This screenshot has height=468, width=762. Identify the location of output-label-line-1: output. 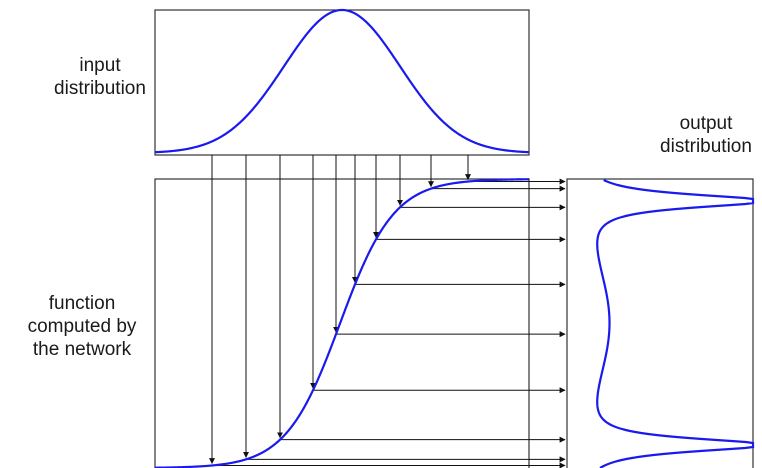
(706, 123).